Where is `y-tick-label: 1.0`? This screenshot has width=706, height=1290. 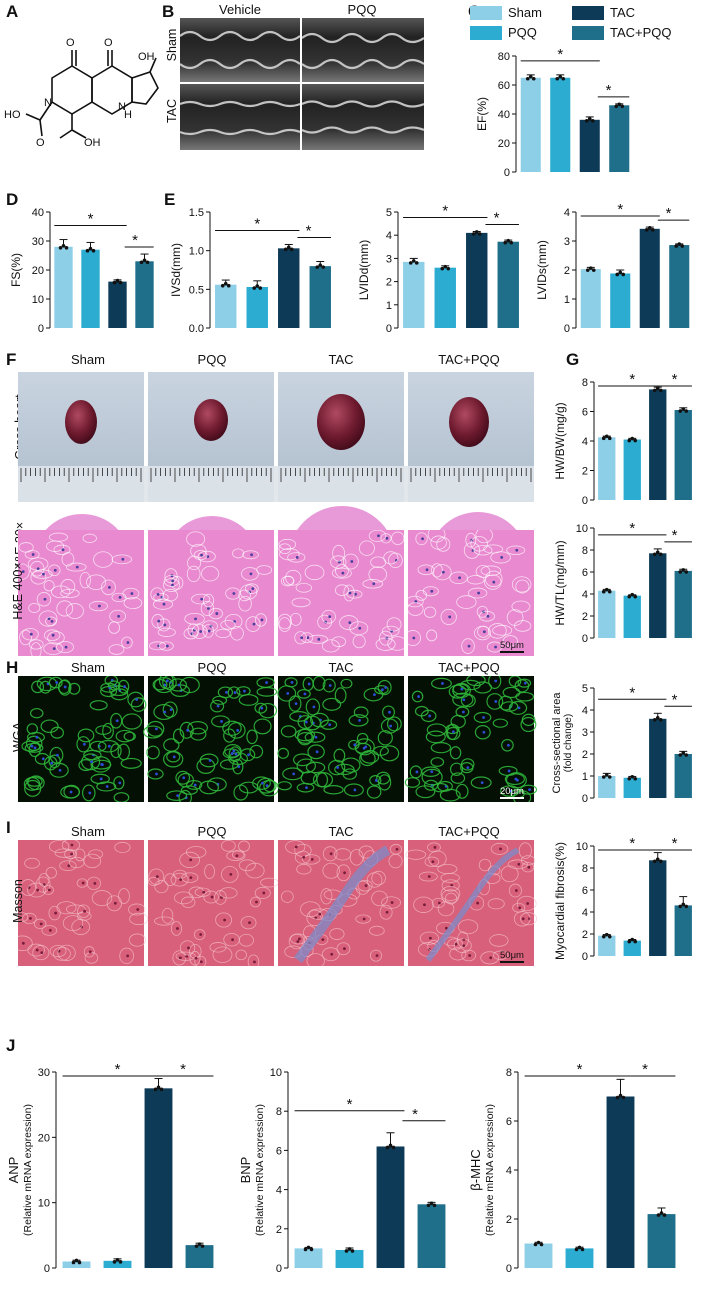
y-tick-label: 1.0 is located at coordinates (196, 252).